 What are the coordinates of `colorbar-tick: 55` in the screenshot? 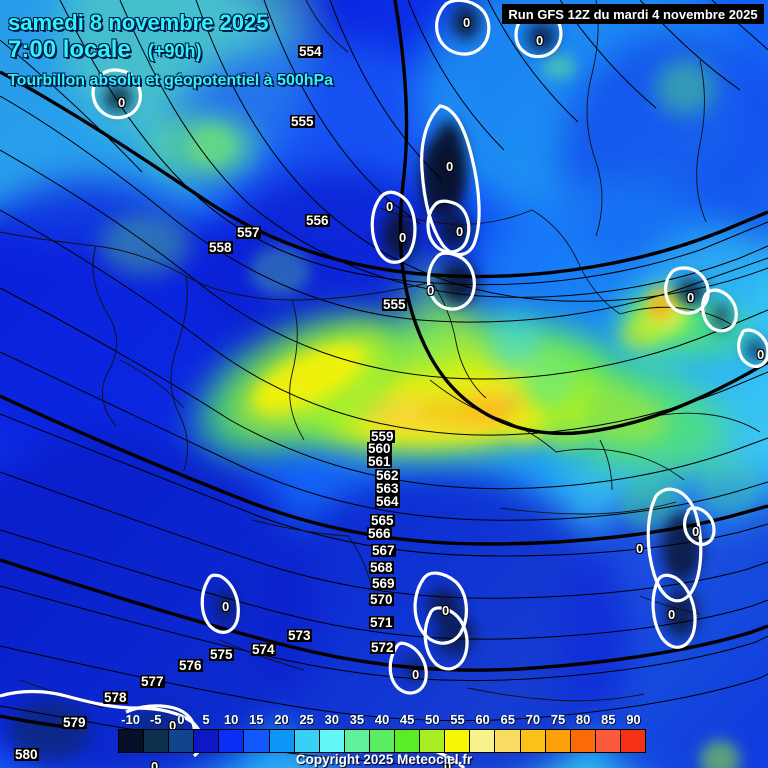 It's located at (457, 719).